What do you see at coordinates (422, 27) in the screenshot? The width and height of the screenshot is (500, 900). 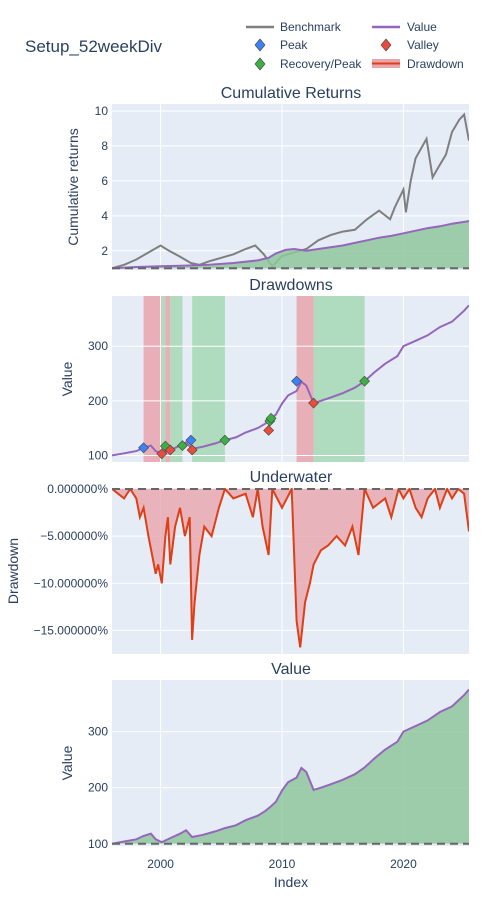 I see `legend-value-label: Value` at bounding box center [422, 27].